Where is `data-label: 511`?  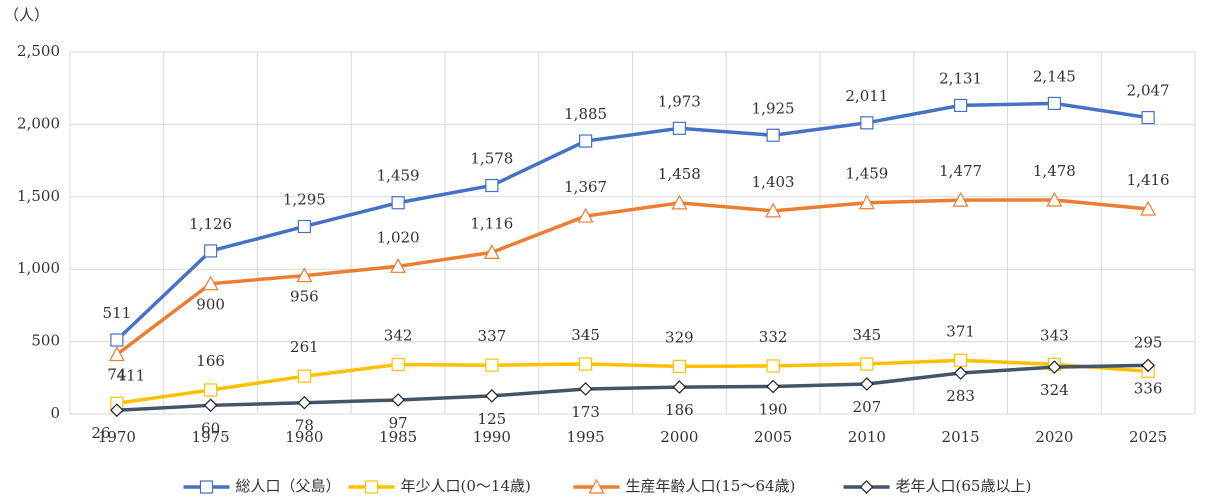 data-label: 511 is located at coordinates (117, 313).